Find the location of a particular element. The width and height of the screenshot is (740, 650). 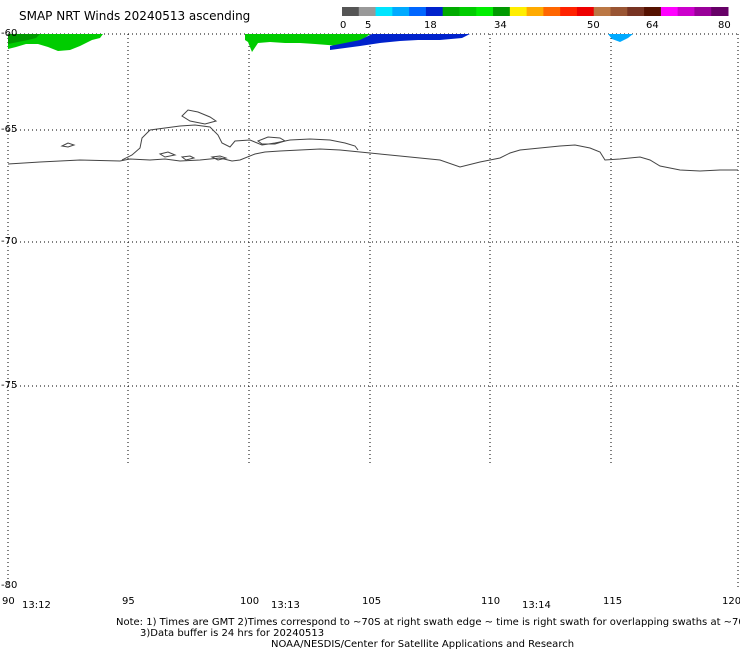

lon-label: 105 is located at coordinates (372, 601).